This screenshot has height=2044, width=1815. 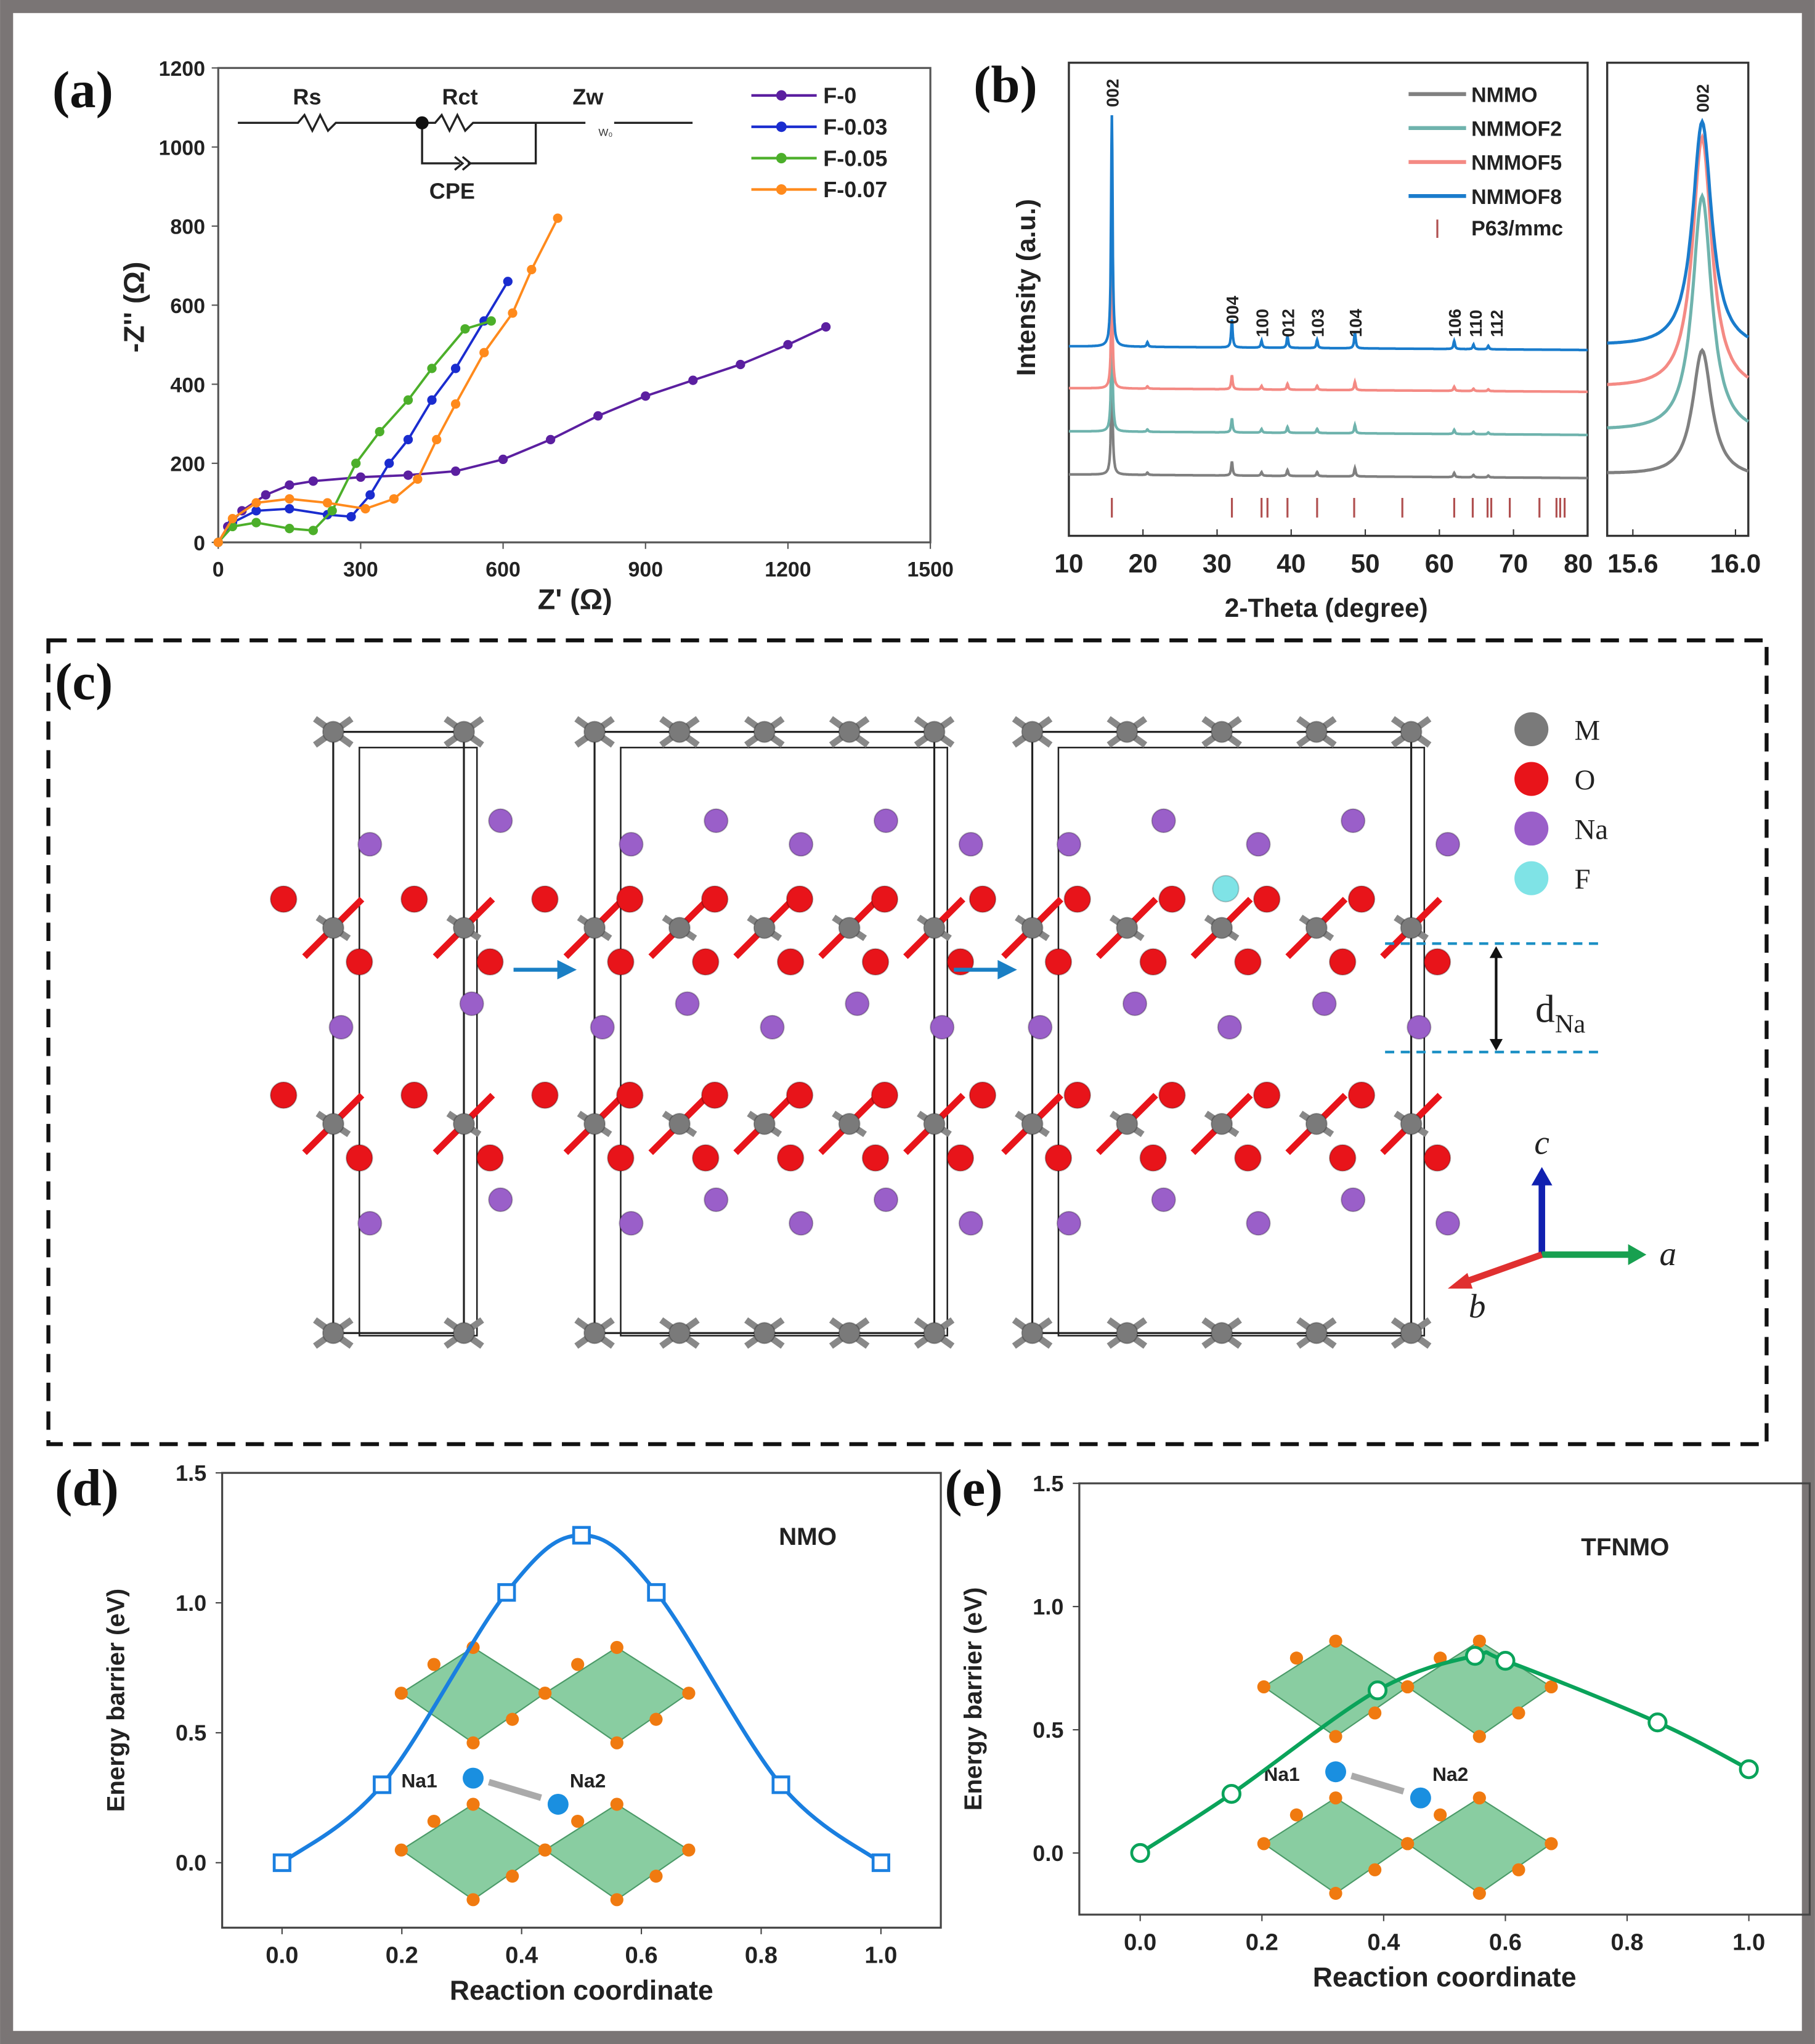 What do you see at coordinates (1068, 564) in the screenshot?
I see `x-tick-label: 10` at bounding box center [1068, 564].